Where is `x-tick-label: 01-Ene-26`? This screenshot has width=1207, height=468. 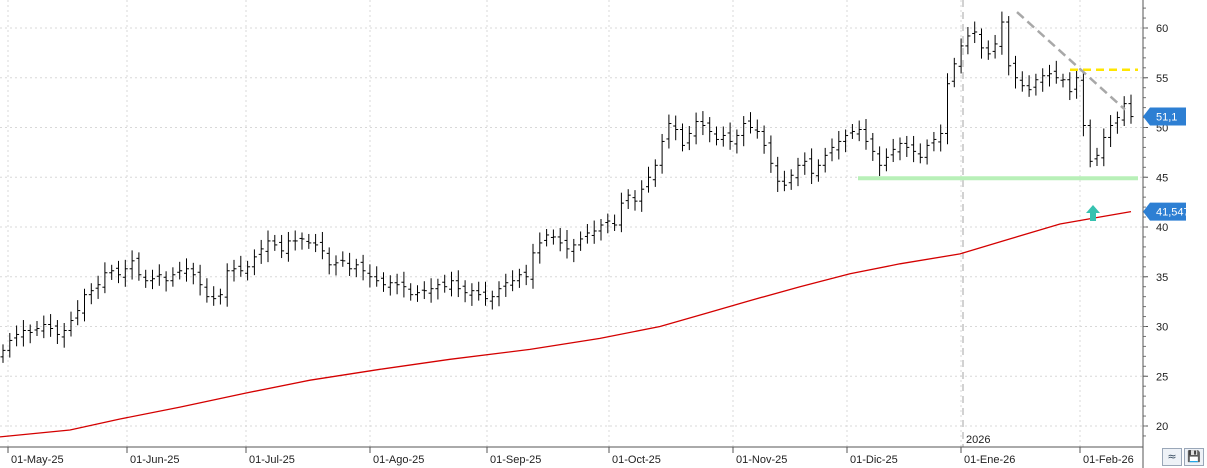
x-tick-label: 01-Ene-26 is located at coordinates (989, 460).